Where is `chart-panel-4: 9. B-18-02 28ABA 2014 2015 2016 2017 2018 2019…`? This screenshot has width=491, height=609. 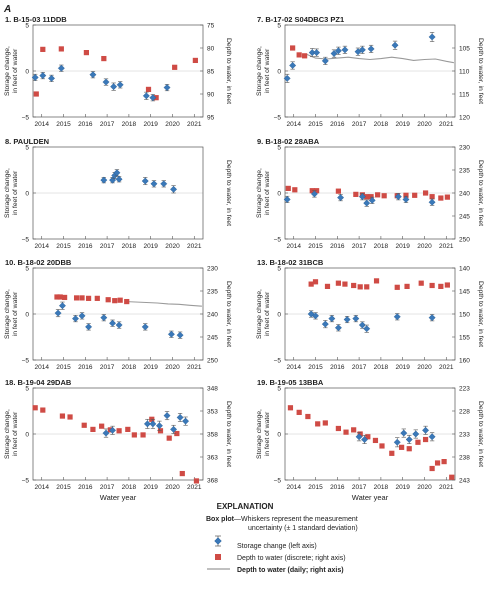 chart-panel-4: 9. B-18-02 28ABA 2014 2015 2016 2017 2018 2019… is located at coordinates (370, 193).